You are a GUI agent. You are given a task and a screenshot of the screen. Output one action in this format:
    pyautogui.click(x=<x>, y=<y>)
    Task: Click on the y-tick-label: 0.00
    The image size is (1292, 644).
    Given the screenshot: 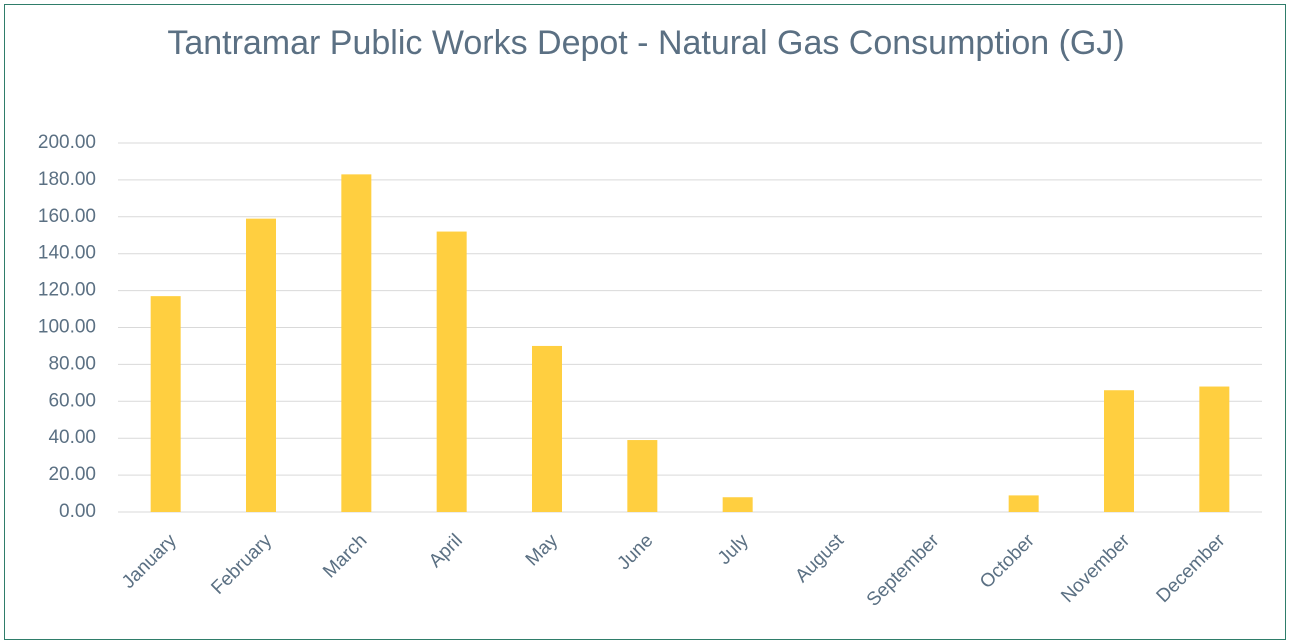 What is the action you would take?
    pyautogui.click(x=77, y=511)
    